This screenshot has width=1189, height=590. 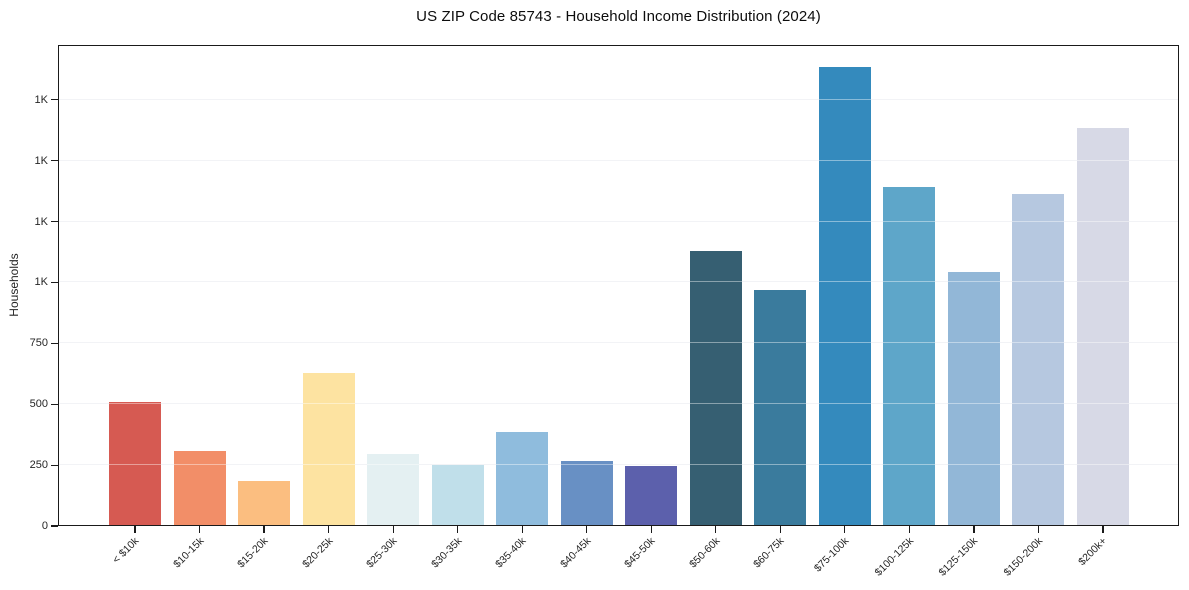 What do you see at coordinates (38, 404) in the screenshot?
I see `y-tick-label: 500` at bounding box center [38, 404].